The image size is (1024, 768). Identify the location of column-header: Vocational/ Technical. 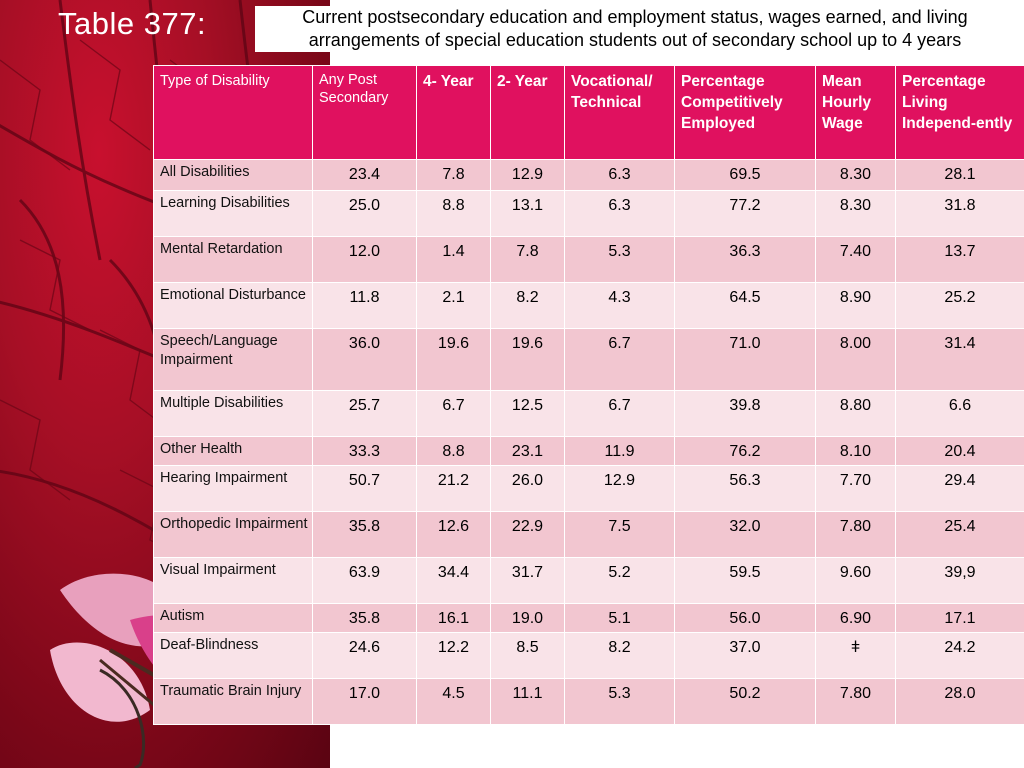
(619, 112).